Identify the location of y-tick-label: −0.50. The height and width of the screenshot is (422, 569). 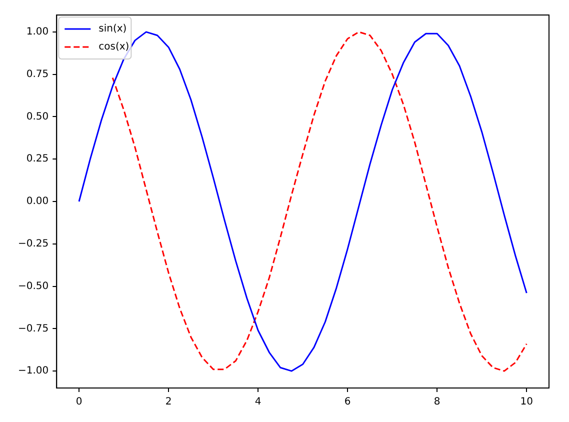
(33, 286).